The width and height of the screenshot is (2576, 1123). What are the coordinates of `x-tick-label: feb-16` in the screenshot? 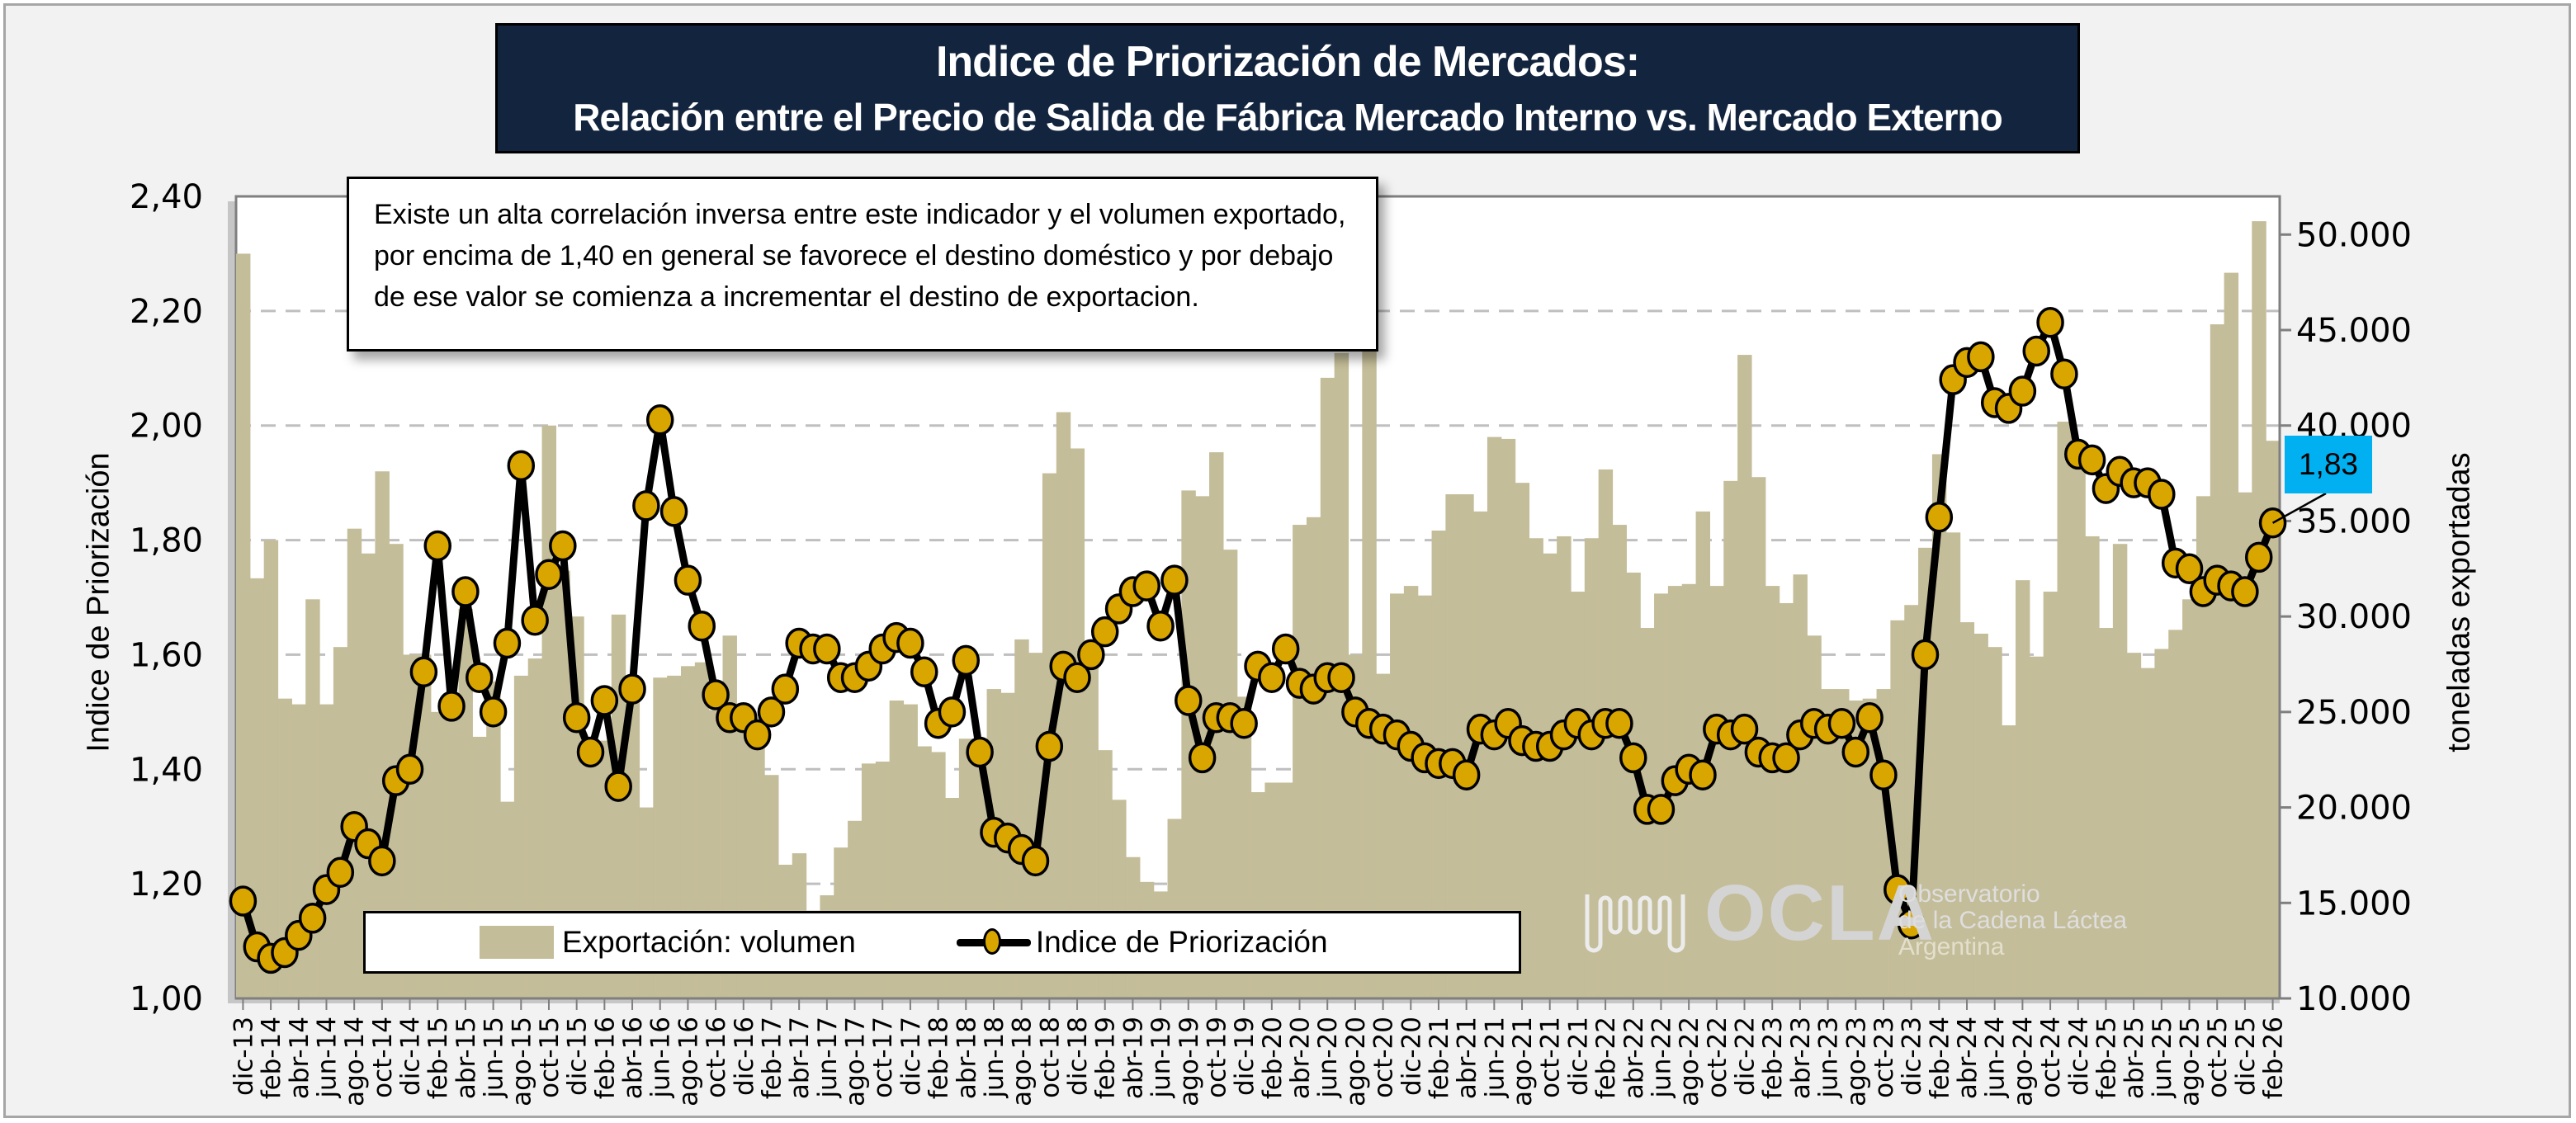 It's located at (605, 1058).